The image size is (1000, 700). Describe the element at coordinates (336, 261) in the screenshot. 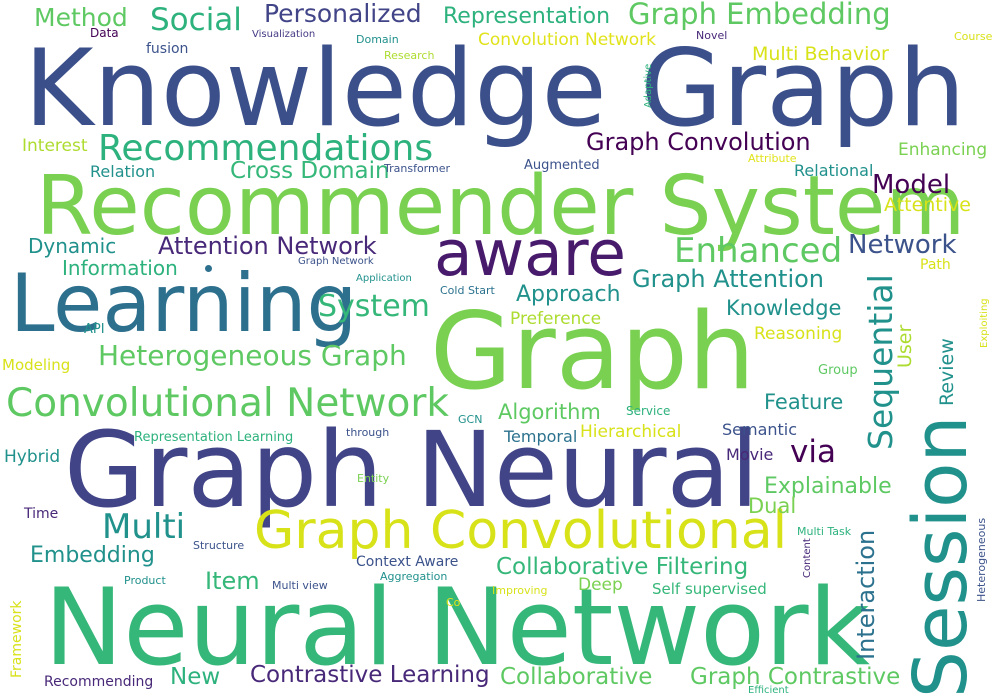

I see `word: Graph Network` at that location.